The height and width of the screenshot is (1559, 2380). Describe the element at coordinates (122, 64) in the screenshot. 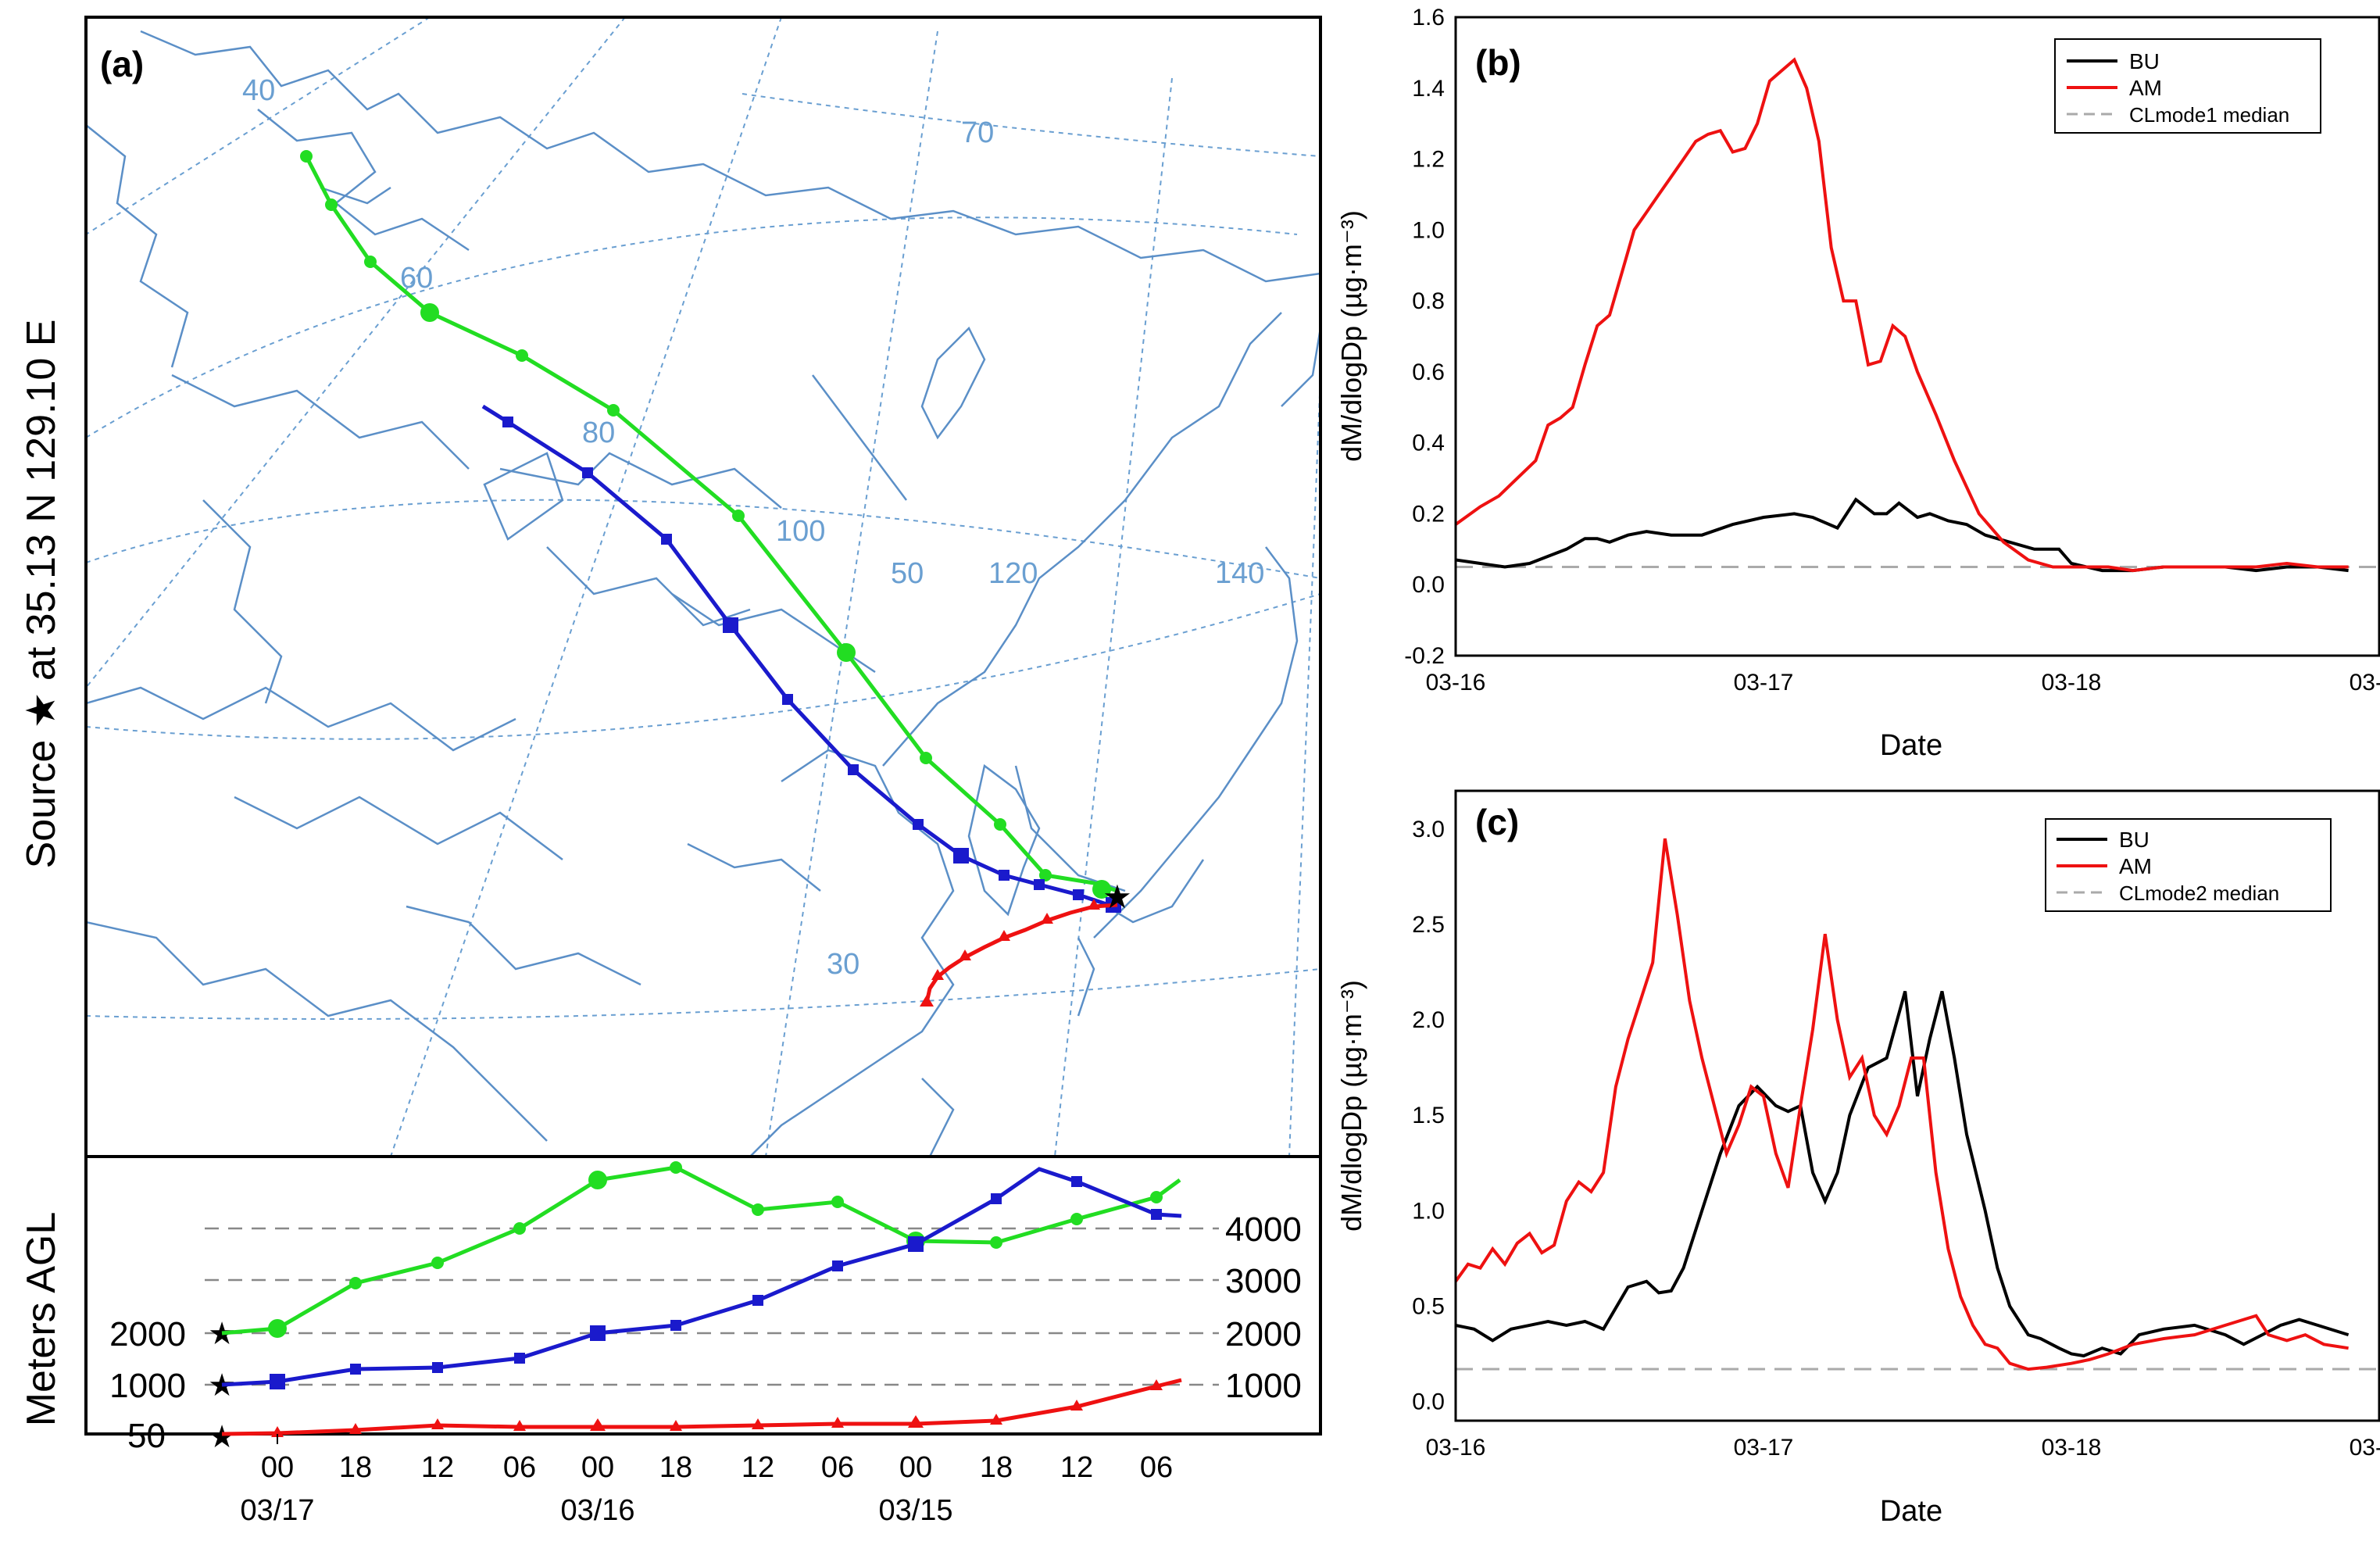

I see `panel-a-label: (a)` at that location.